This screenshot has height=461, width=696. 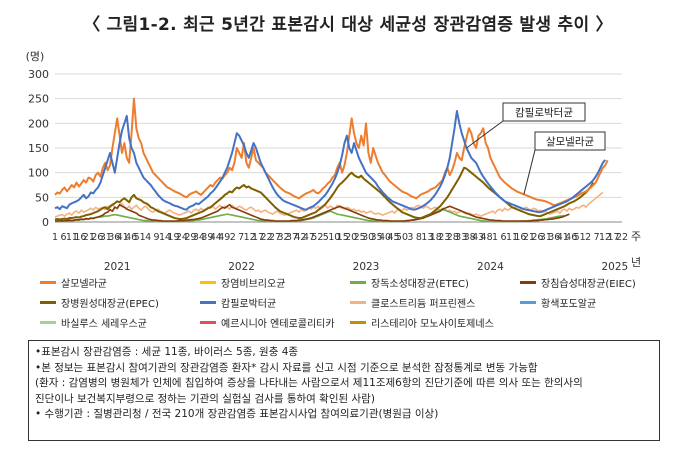 I want to click on year-label: 2025, so click(x=614, y=267).